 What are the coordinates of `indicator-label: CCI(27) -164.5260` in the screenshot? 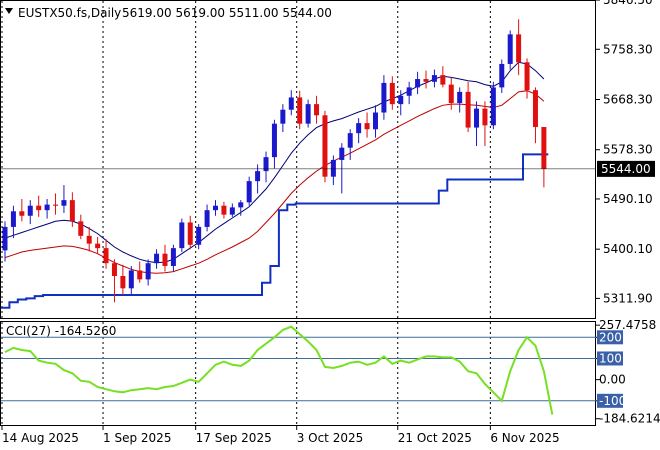 It's located at (61, 331).